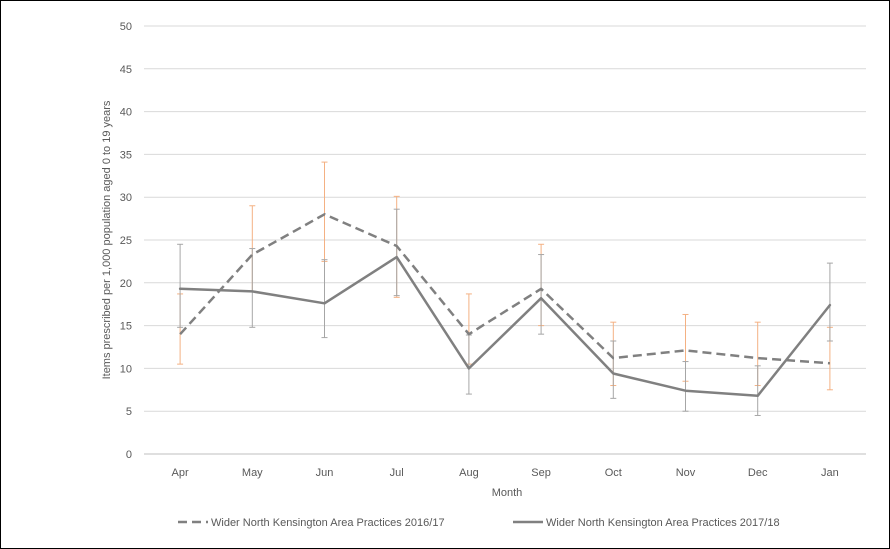 This screenshot has height=549, width=890. Describe the element at coordinates (507, 493) in the screenshot. I see `x-axis-title: Month` at that location.